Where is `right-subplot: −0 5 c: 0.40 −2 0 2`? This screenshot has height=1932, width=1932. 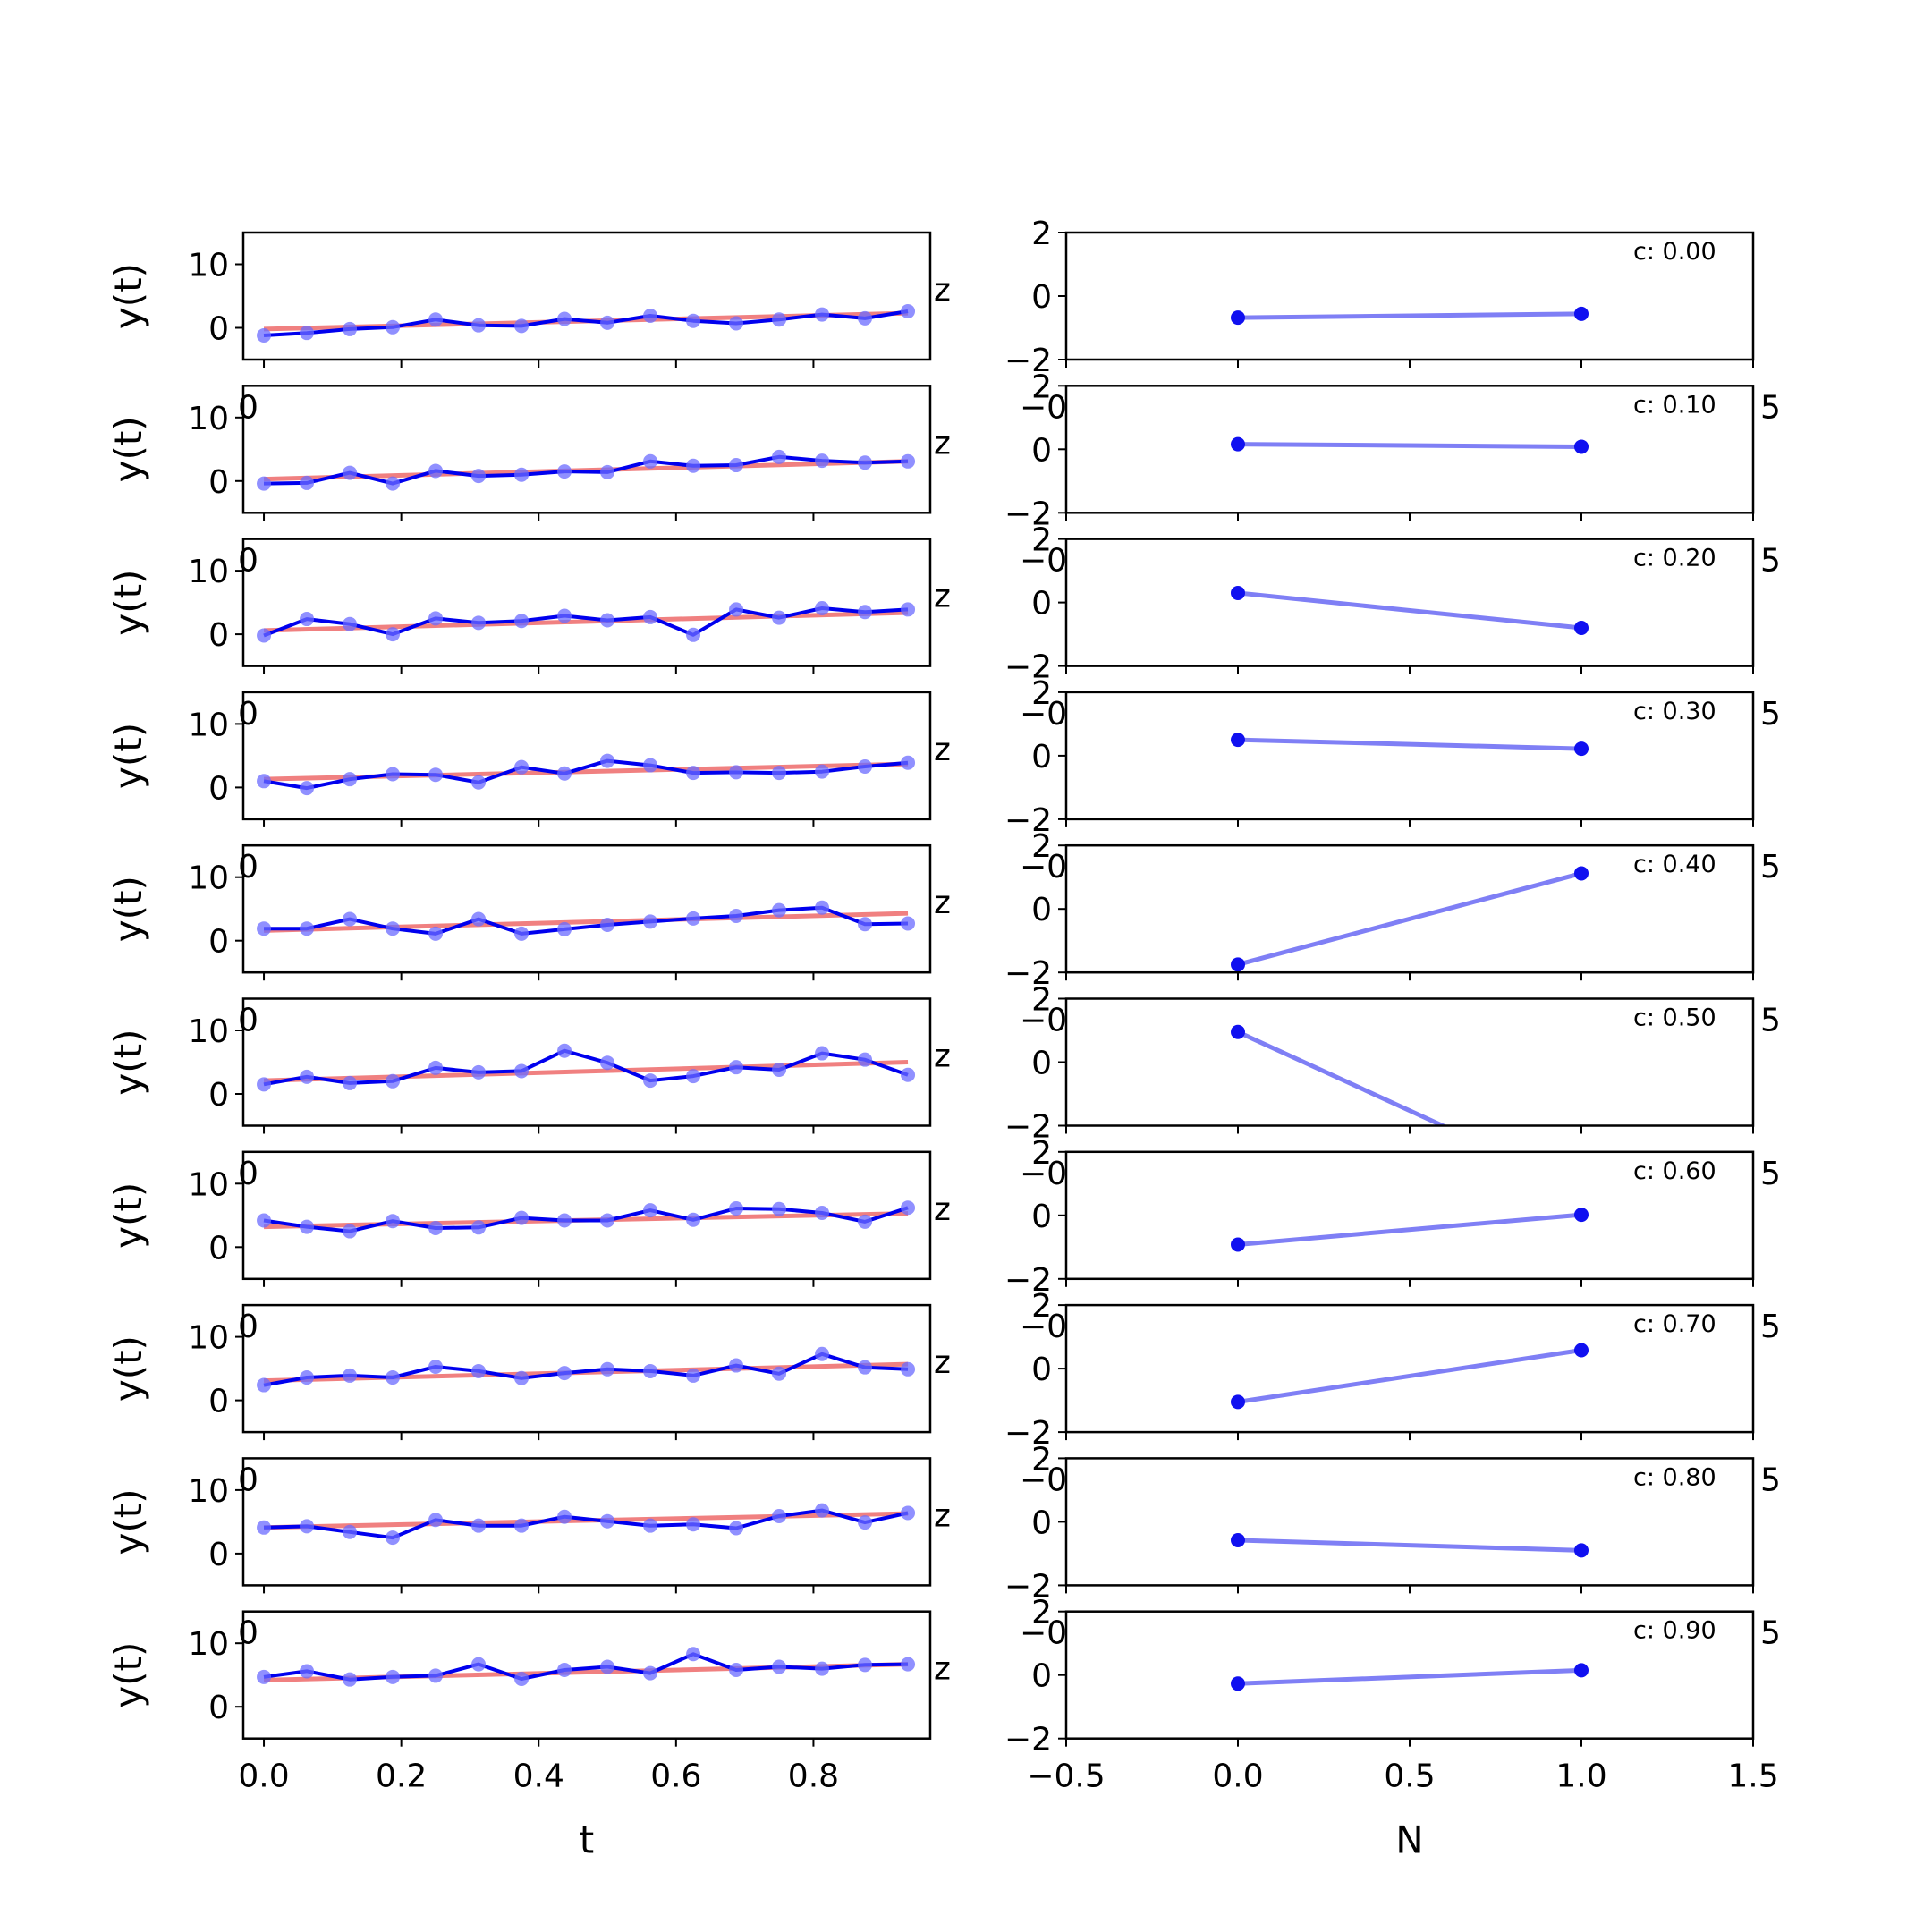 right-subplot: −0 5 c: 0.40 −2 0 2 is located at coordinates (1392, 910).